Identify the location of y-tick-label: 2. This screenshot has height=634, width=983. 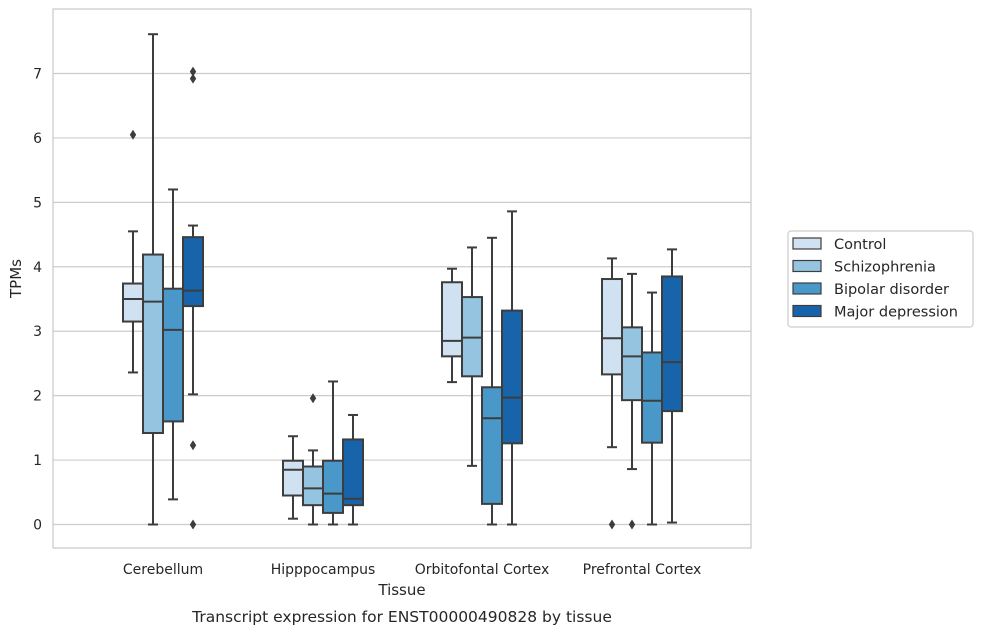
(37, 397).